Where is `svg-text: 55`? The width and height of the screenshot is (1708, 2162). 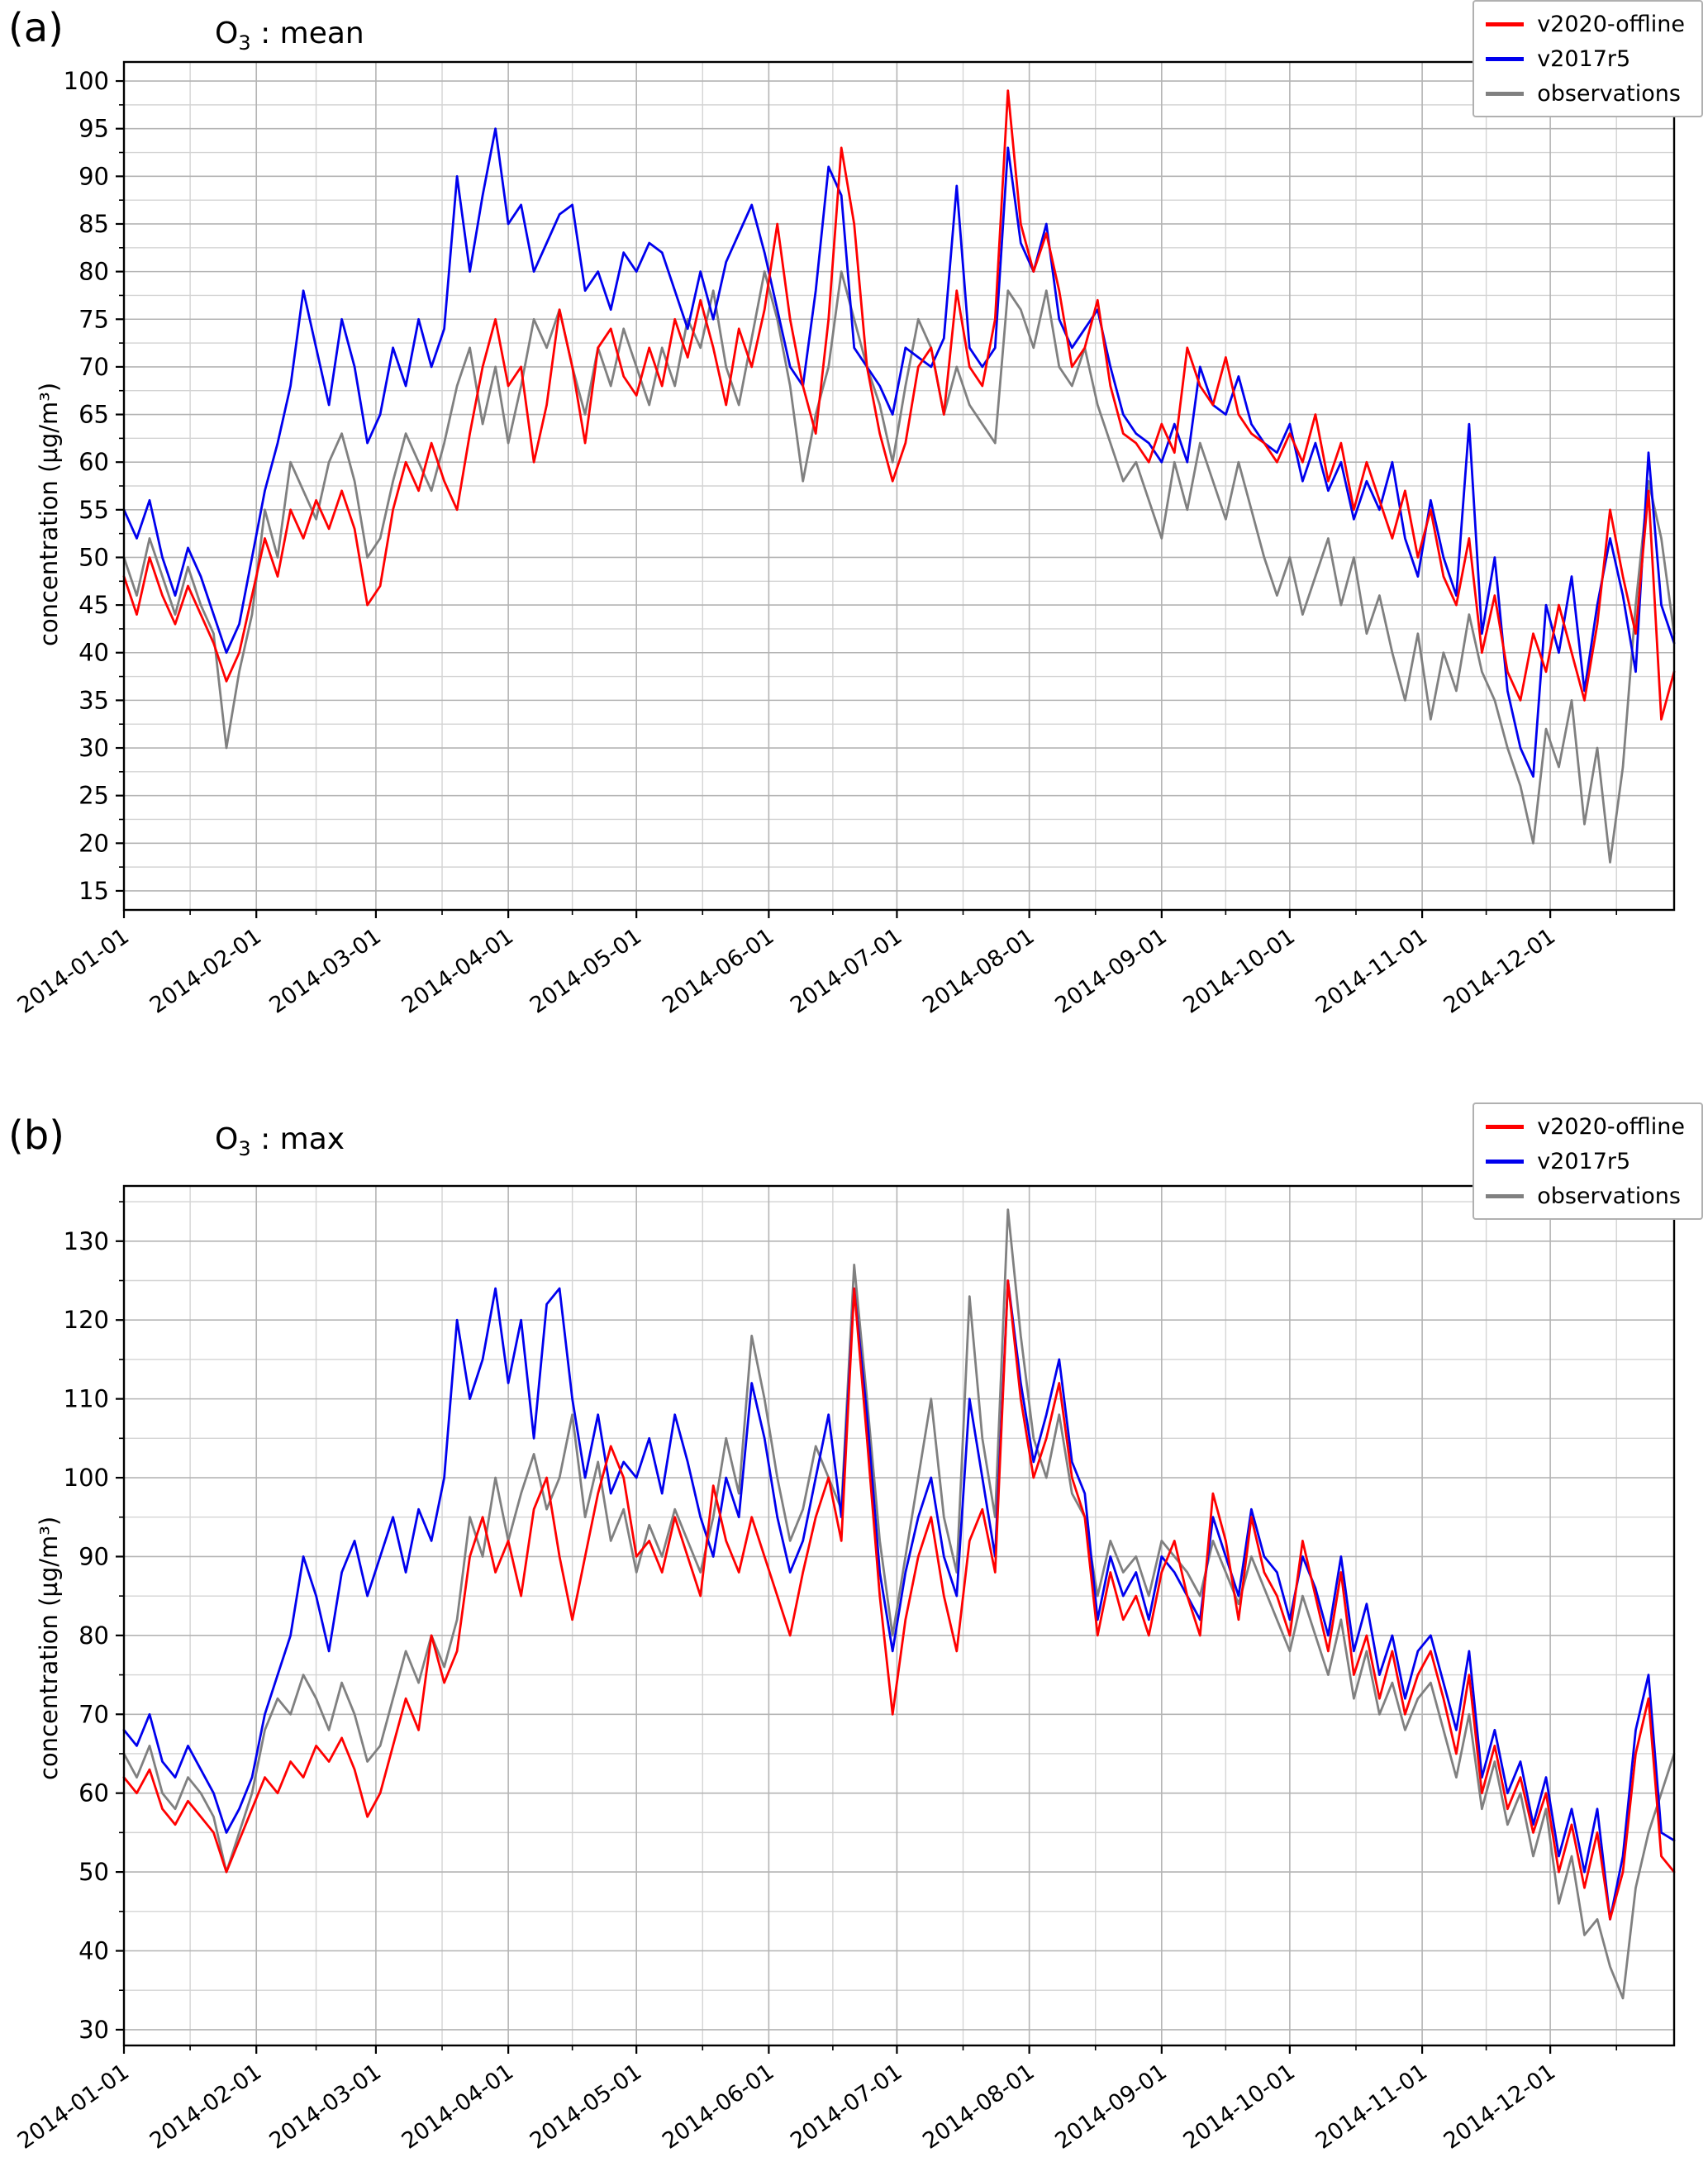 svg-text: 55 is located at coordinates (94, 510).